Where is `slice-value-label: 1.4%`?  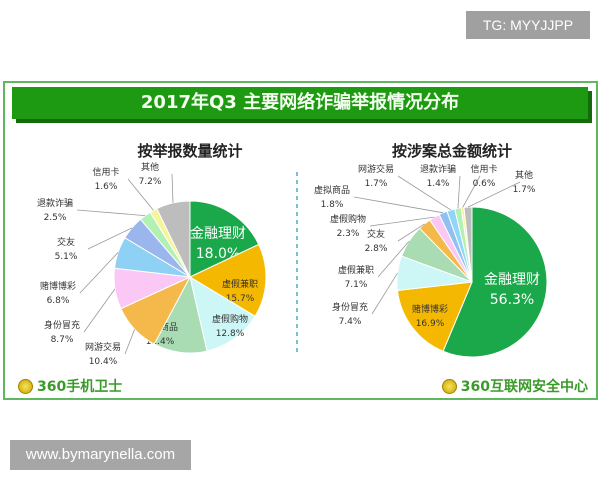
slice-value-label: 1.4% is located at coordinates (438, 184).